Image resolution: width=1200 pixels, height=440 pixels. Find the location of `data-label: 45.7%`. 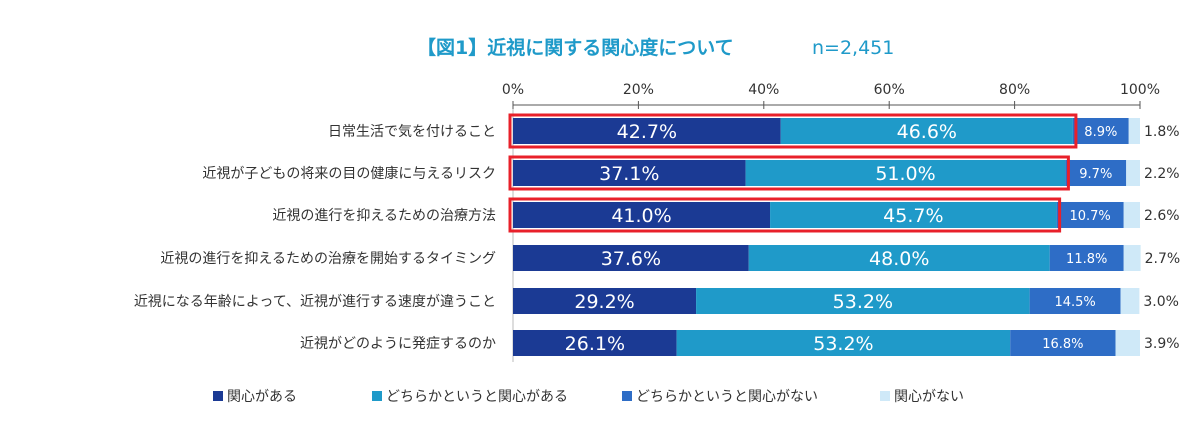

data-label: 45.7% is located at coordinates (913, 216).